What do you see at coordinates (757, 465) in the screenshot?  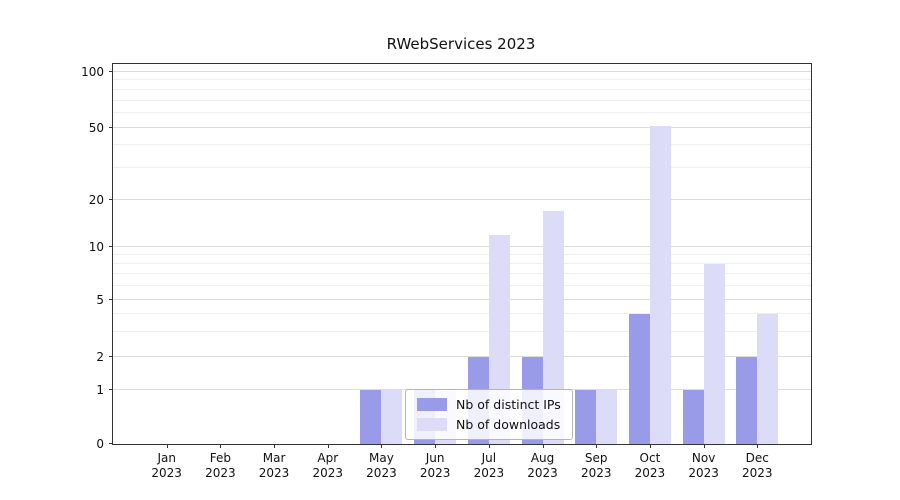 I see `x-tick-label: Dec 2023` at bounding box center [757, 465].